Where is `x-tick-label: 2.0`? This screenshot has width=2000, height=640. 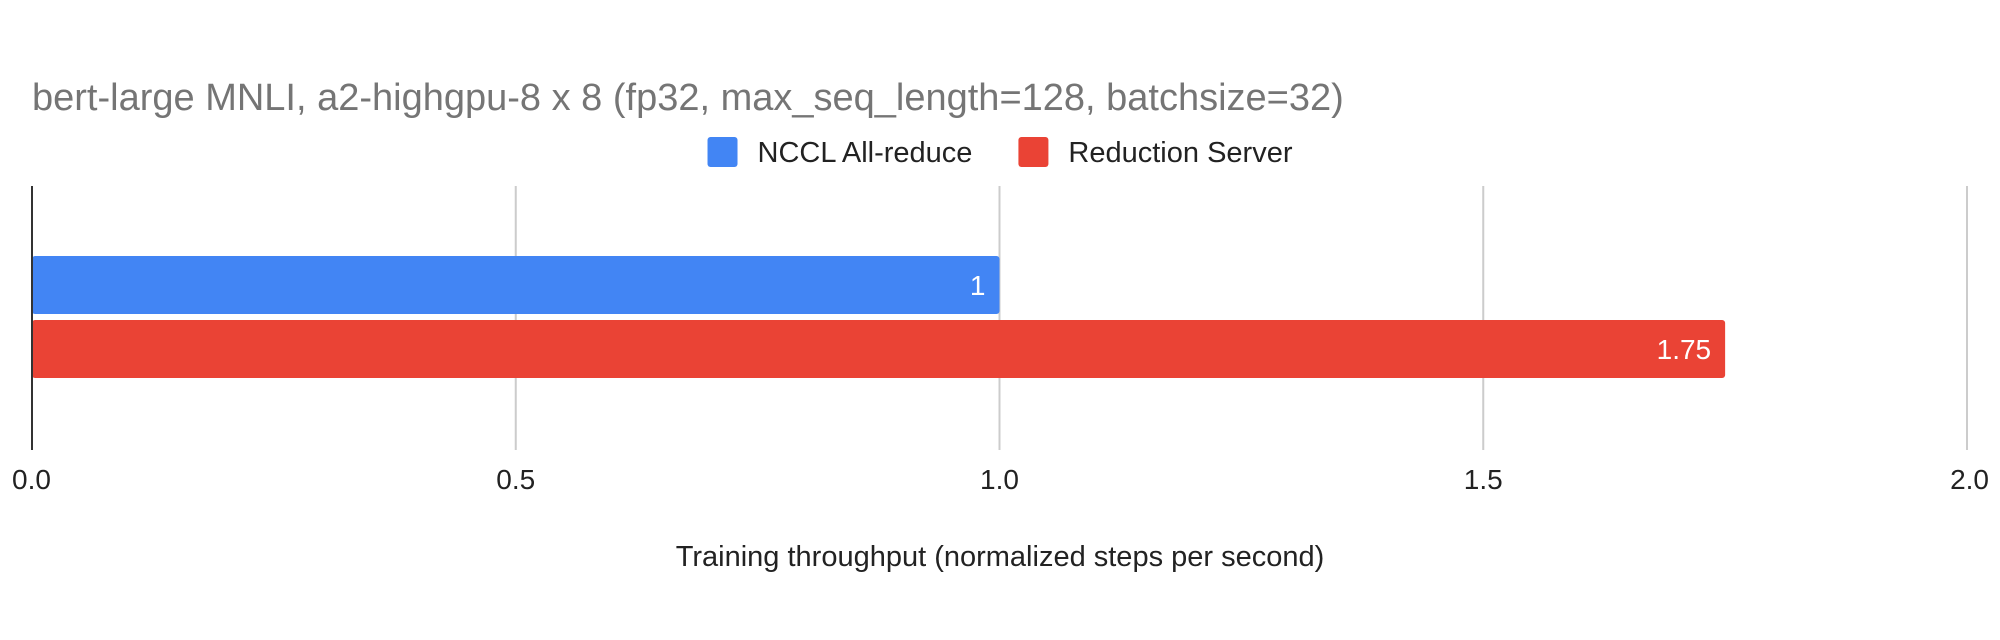
x-tick-label: 2.0 is located at coordinates (1969, 479).